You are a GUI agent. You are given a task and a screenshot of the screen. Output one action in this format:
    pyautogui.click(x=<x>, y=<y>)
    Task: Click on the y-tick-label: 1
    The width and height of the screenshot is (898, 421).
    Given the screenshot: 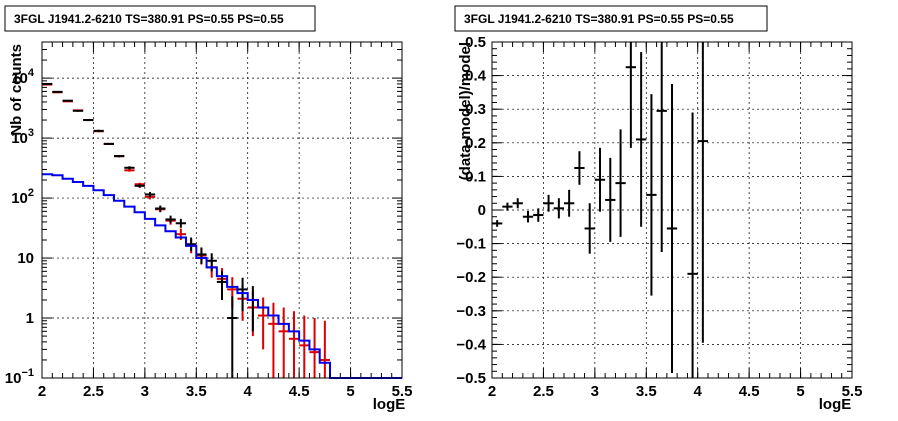 What is the action you would take?
    pyautogui.click(x=30, y=318)
    